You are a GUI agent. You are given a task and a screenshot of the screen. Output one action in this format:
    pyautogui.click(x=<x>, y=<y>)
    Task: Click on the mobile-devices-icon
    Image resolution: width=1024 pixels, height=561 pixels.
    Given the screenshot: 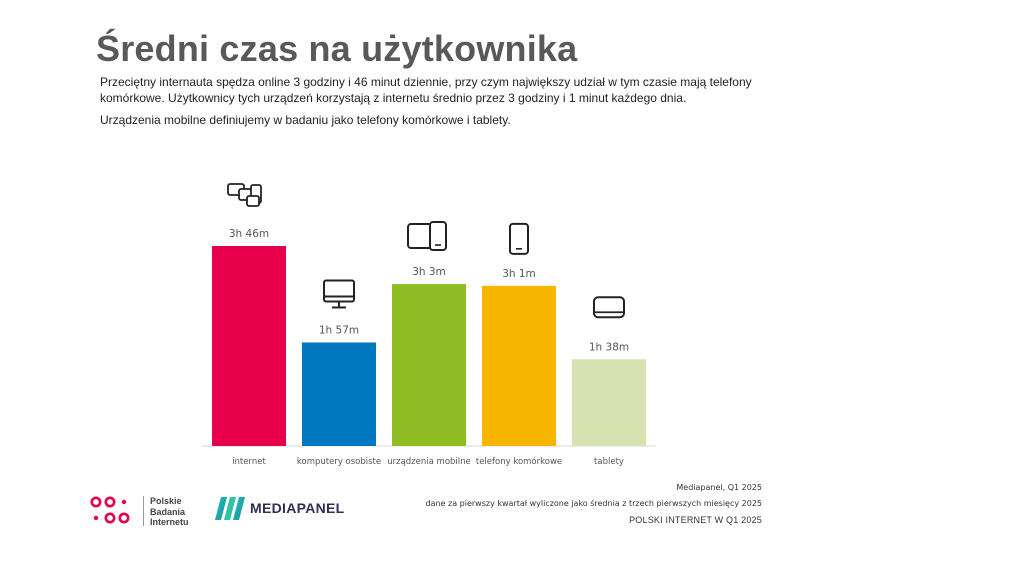 What is the action you would take?
    pyautogui.click(x=427, y=236)
    